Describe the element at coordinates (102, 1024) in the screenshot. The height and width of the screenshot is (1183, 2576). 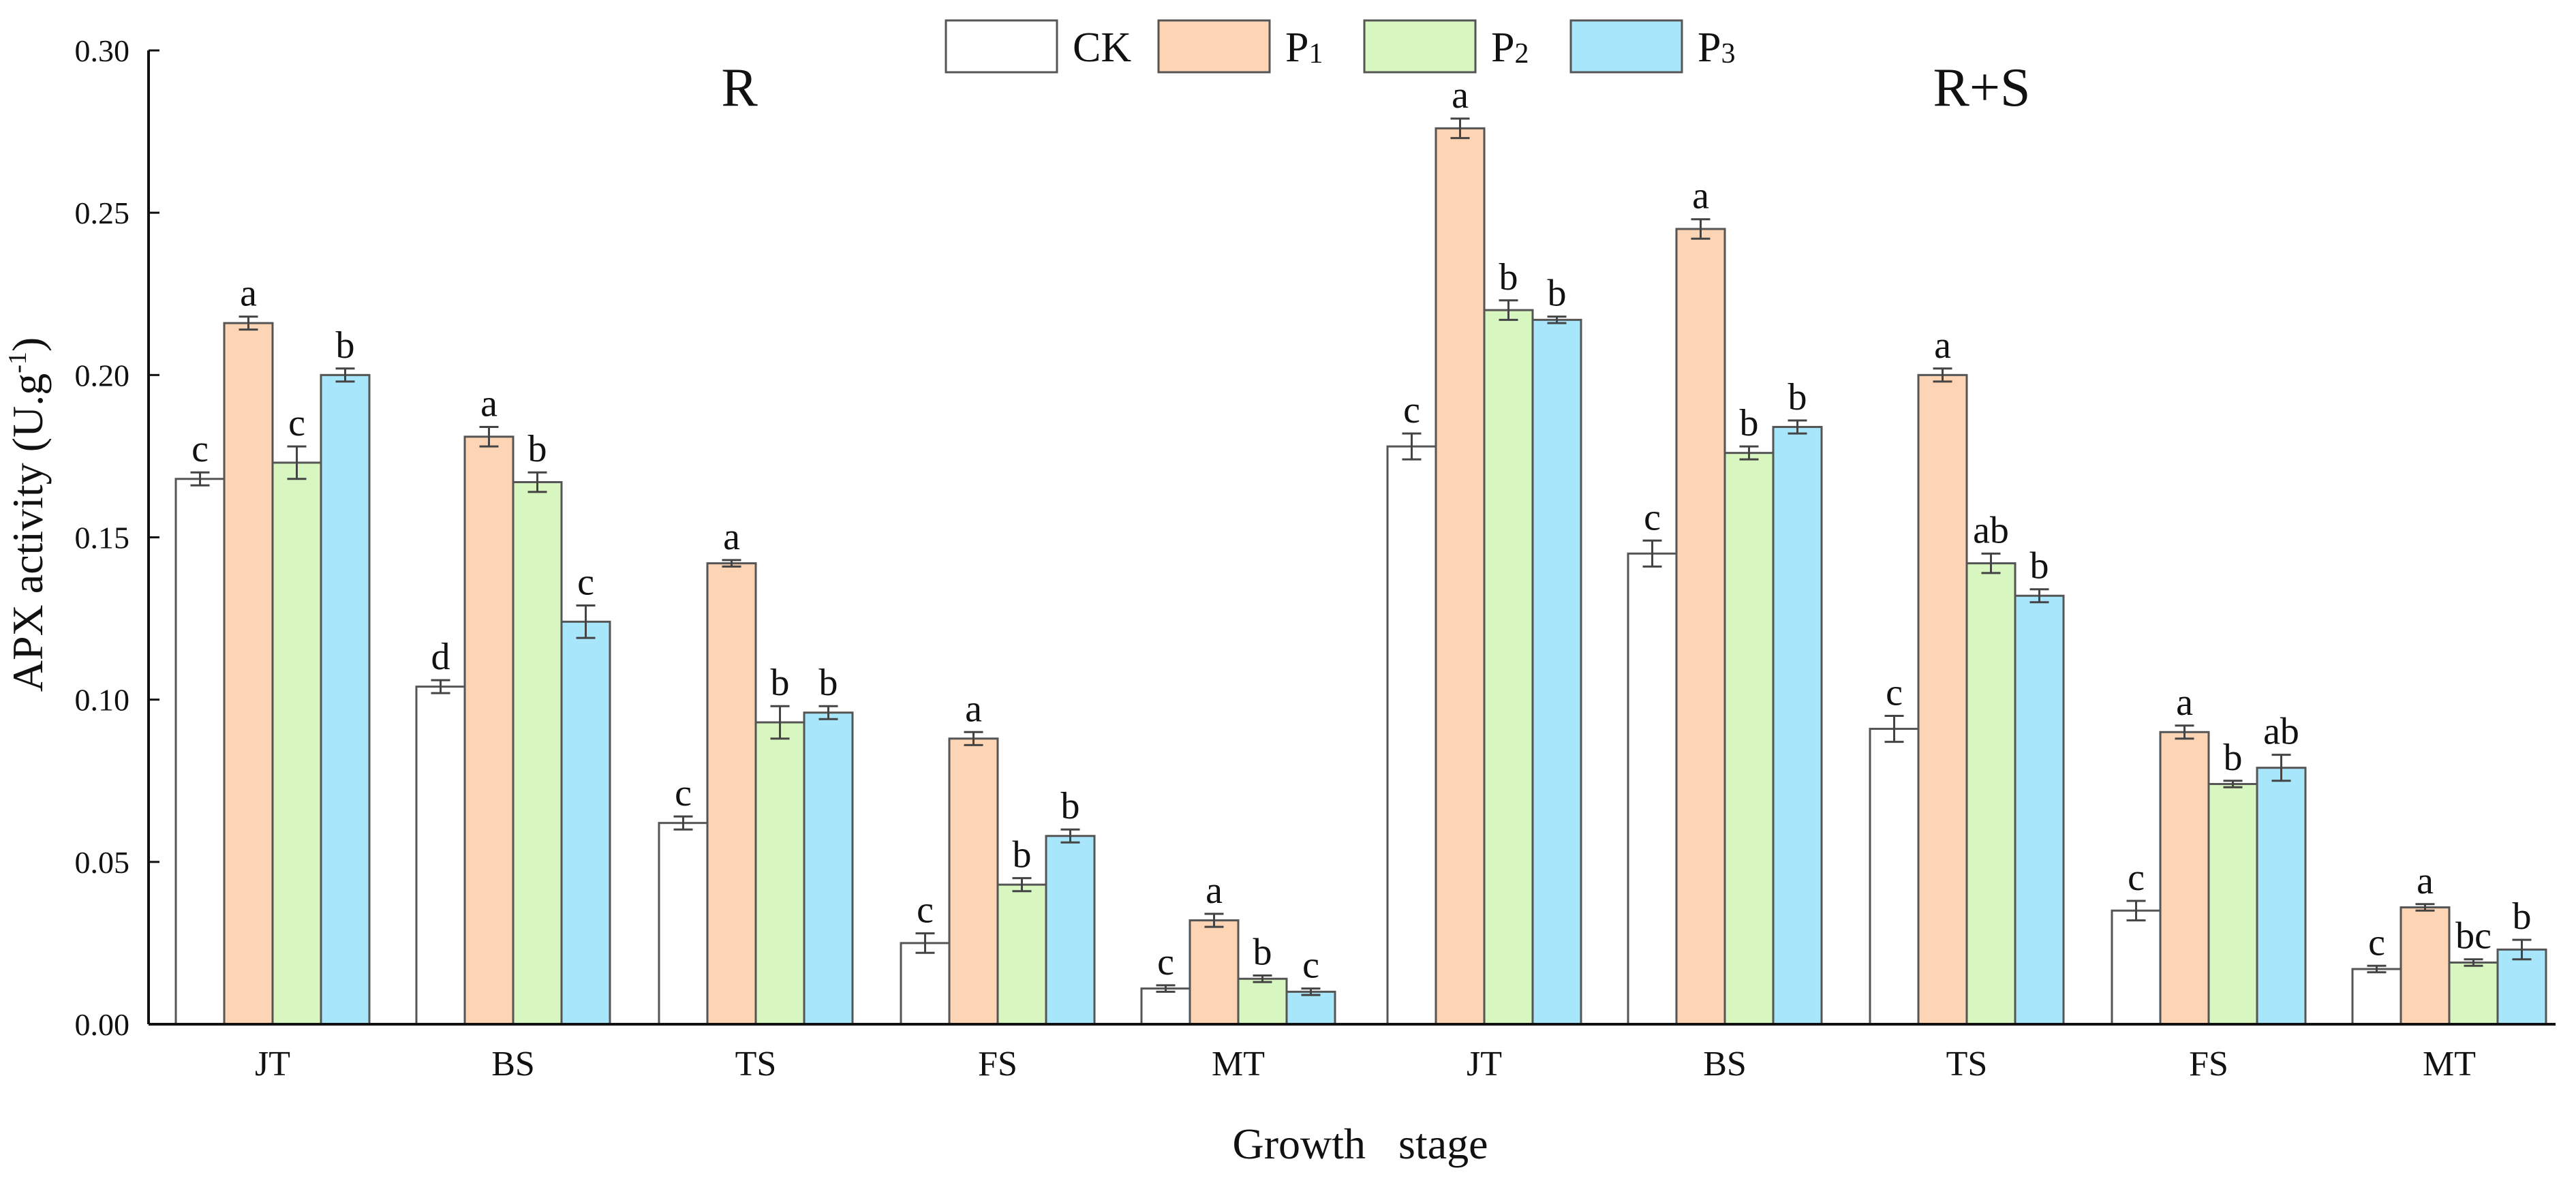
I see `y-tick-label: 0.00` at that location.